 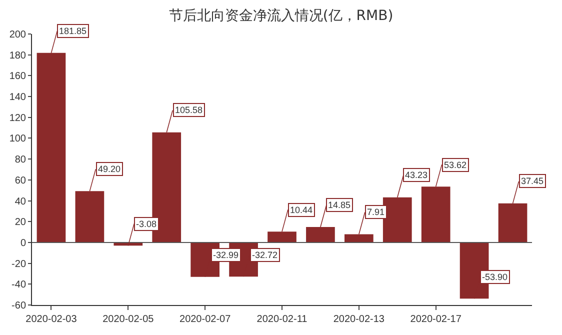 I want to click on data-label: 105.58, so click(x=189, y=110).